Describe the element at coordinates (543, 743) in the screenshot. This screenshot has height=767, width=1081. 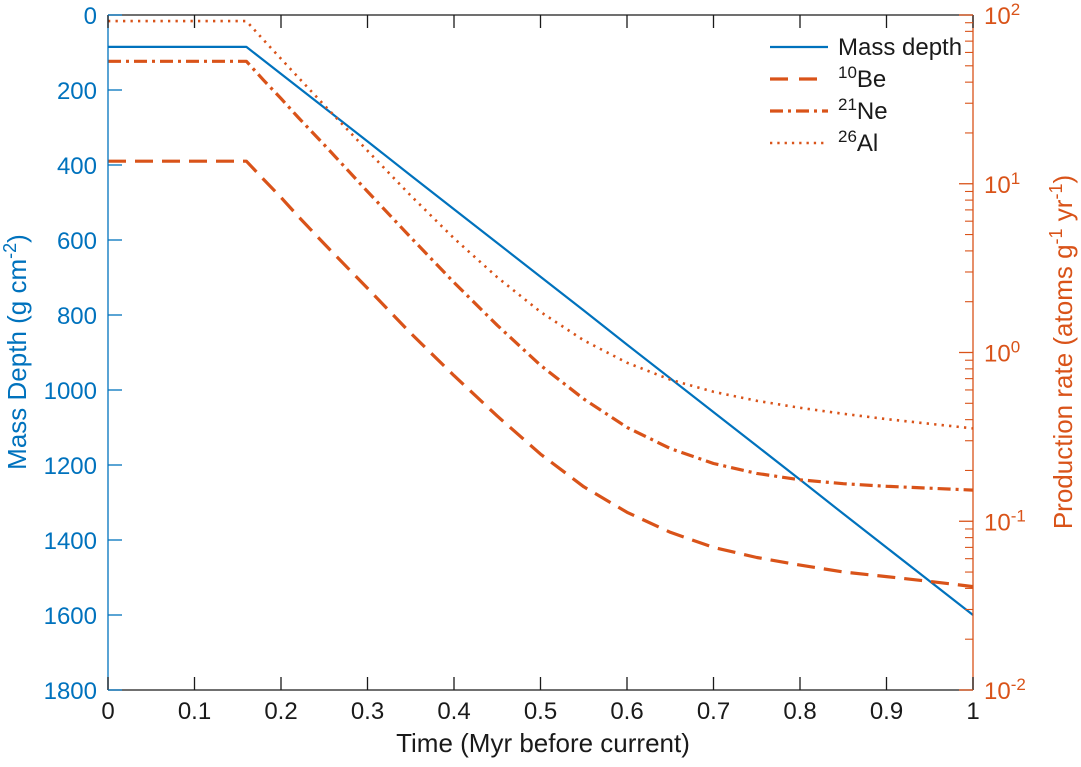
I see `x-axis-label: Time (Myr before current)` at that location.